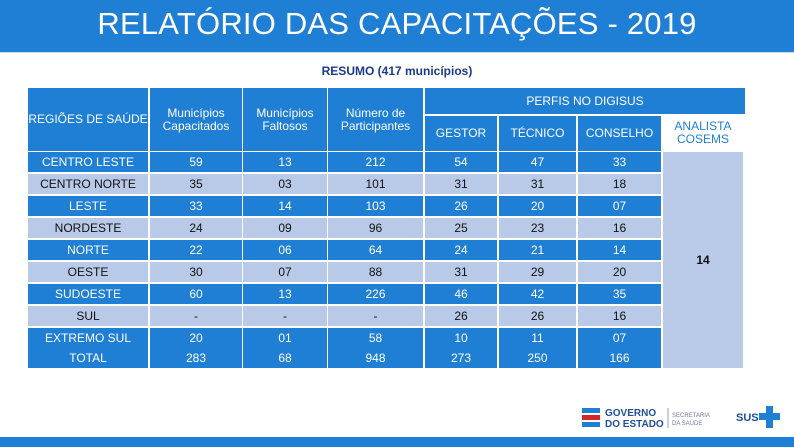 Image resolution: width=794 pixels, height=447 pixels. What do you see at coordinates (375, 119) in the screenshot?
I see `header-participantes: Número de Participantes` at bounding box center [375, 119].